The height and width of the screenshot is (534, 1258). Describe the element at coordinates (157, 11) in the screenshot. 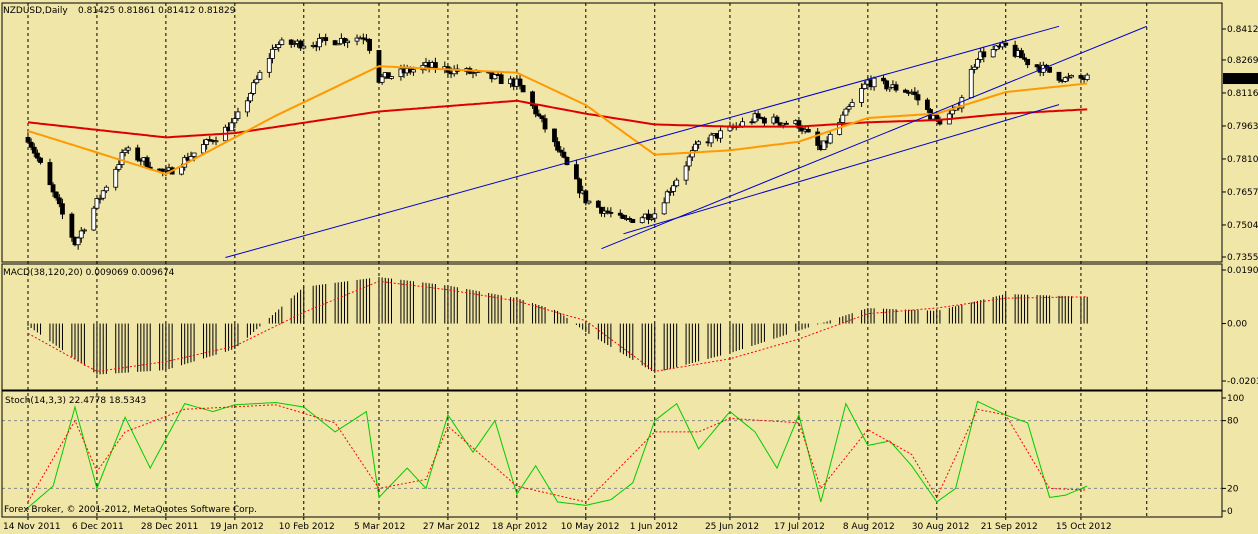

I see `ohlc-values: 0.81425 0.81861 0.81412 0.81829` at that location.